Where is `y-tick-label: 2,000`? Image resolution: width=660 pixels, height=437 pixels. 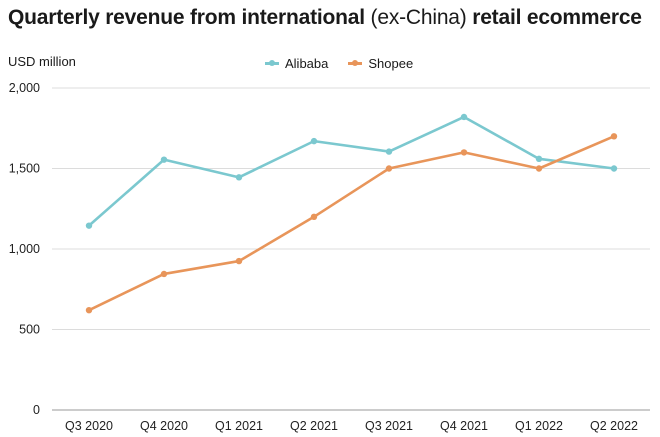 y-tick-label: 2,000 is located at coordinates (24, 88).